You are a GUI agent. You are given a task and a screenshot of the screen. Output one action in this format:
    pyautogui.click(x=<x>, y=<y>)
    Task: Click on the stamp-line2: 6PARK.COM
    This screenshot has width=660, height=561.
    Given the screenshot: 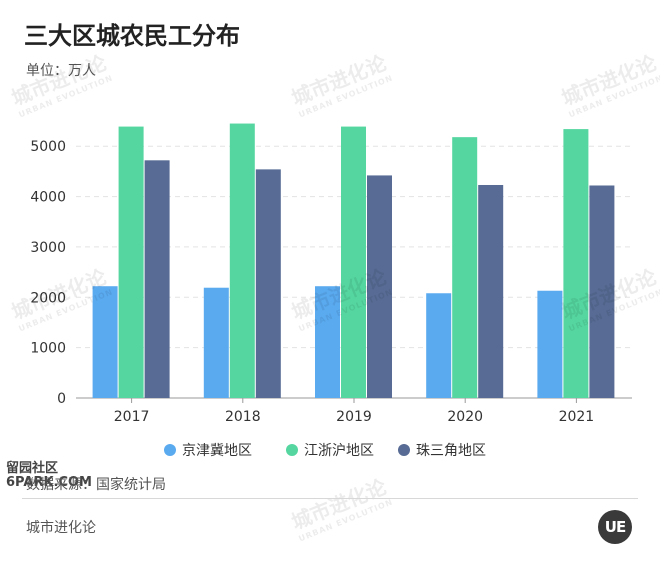 What is the action you would take?
    pyautogui.click(x=49, y=482)
    